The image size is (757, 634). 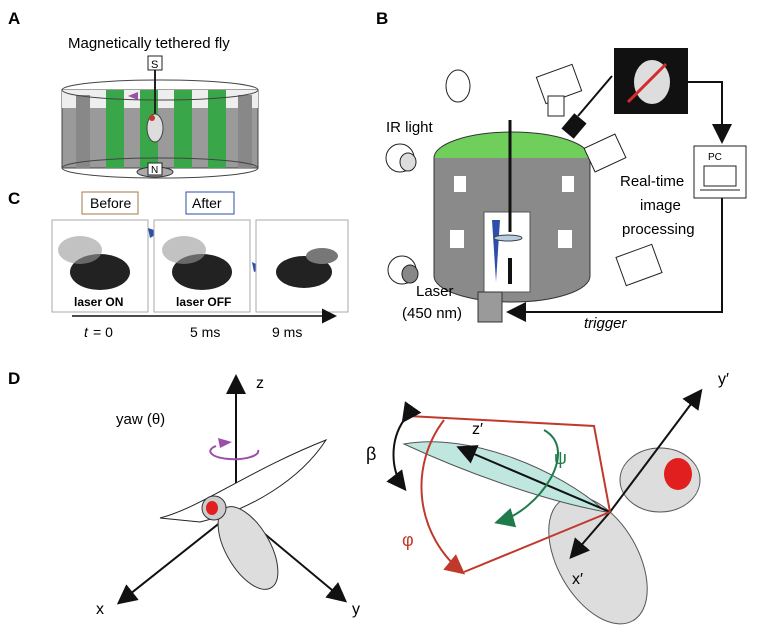 I want to click on z-prime-axis, so click(x=533, y=479).